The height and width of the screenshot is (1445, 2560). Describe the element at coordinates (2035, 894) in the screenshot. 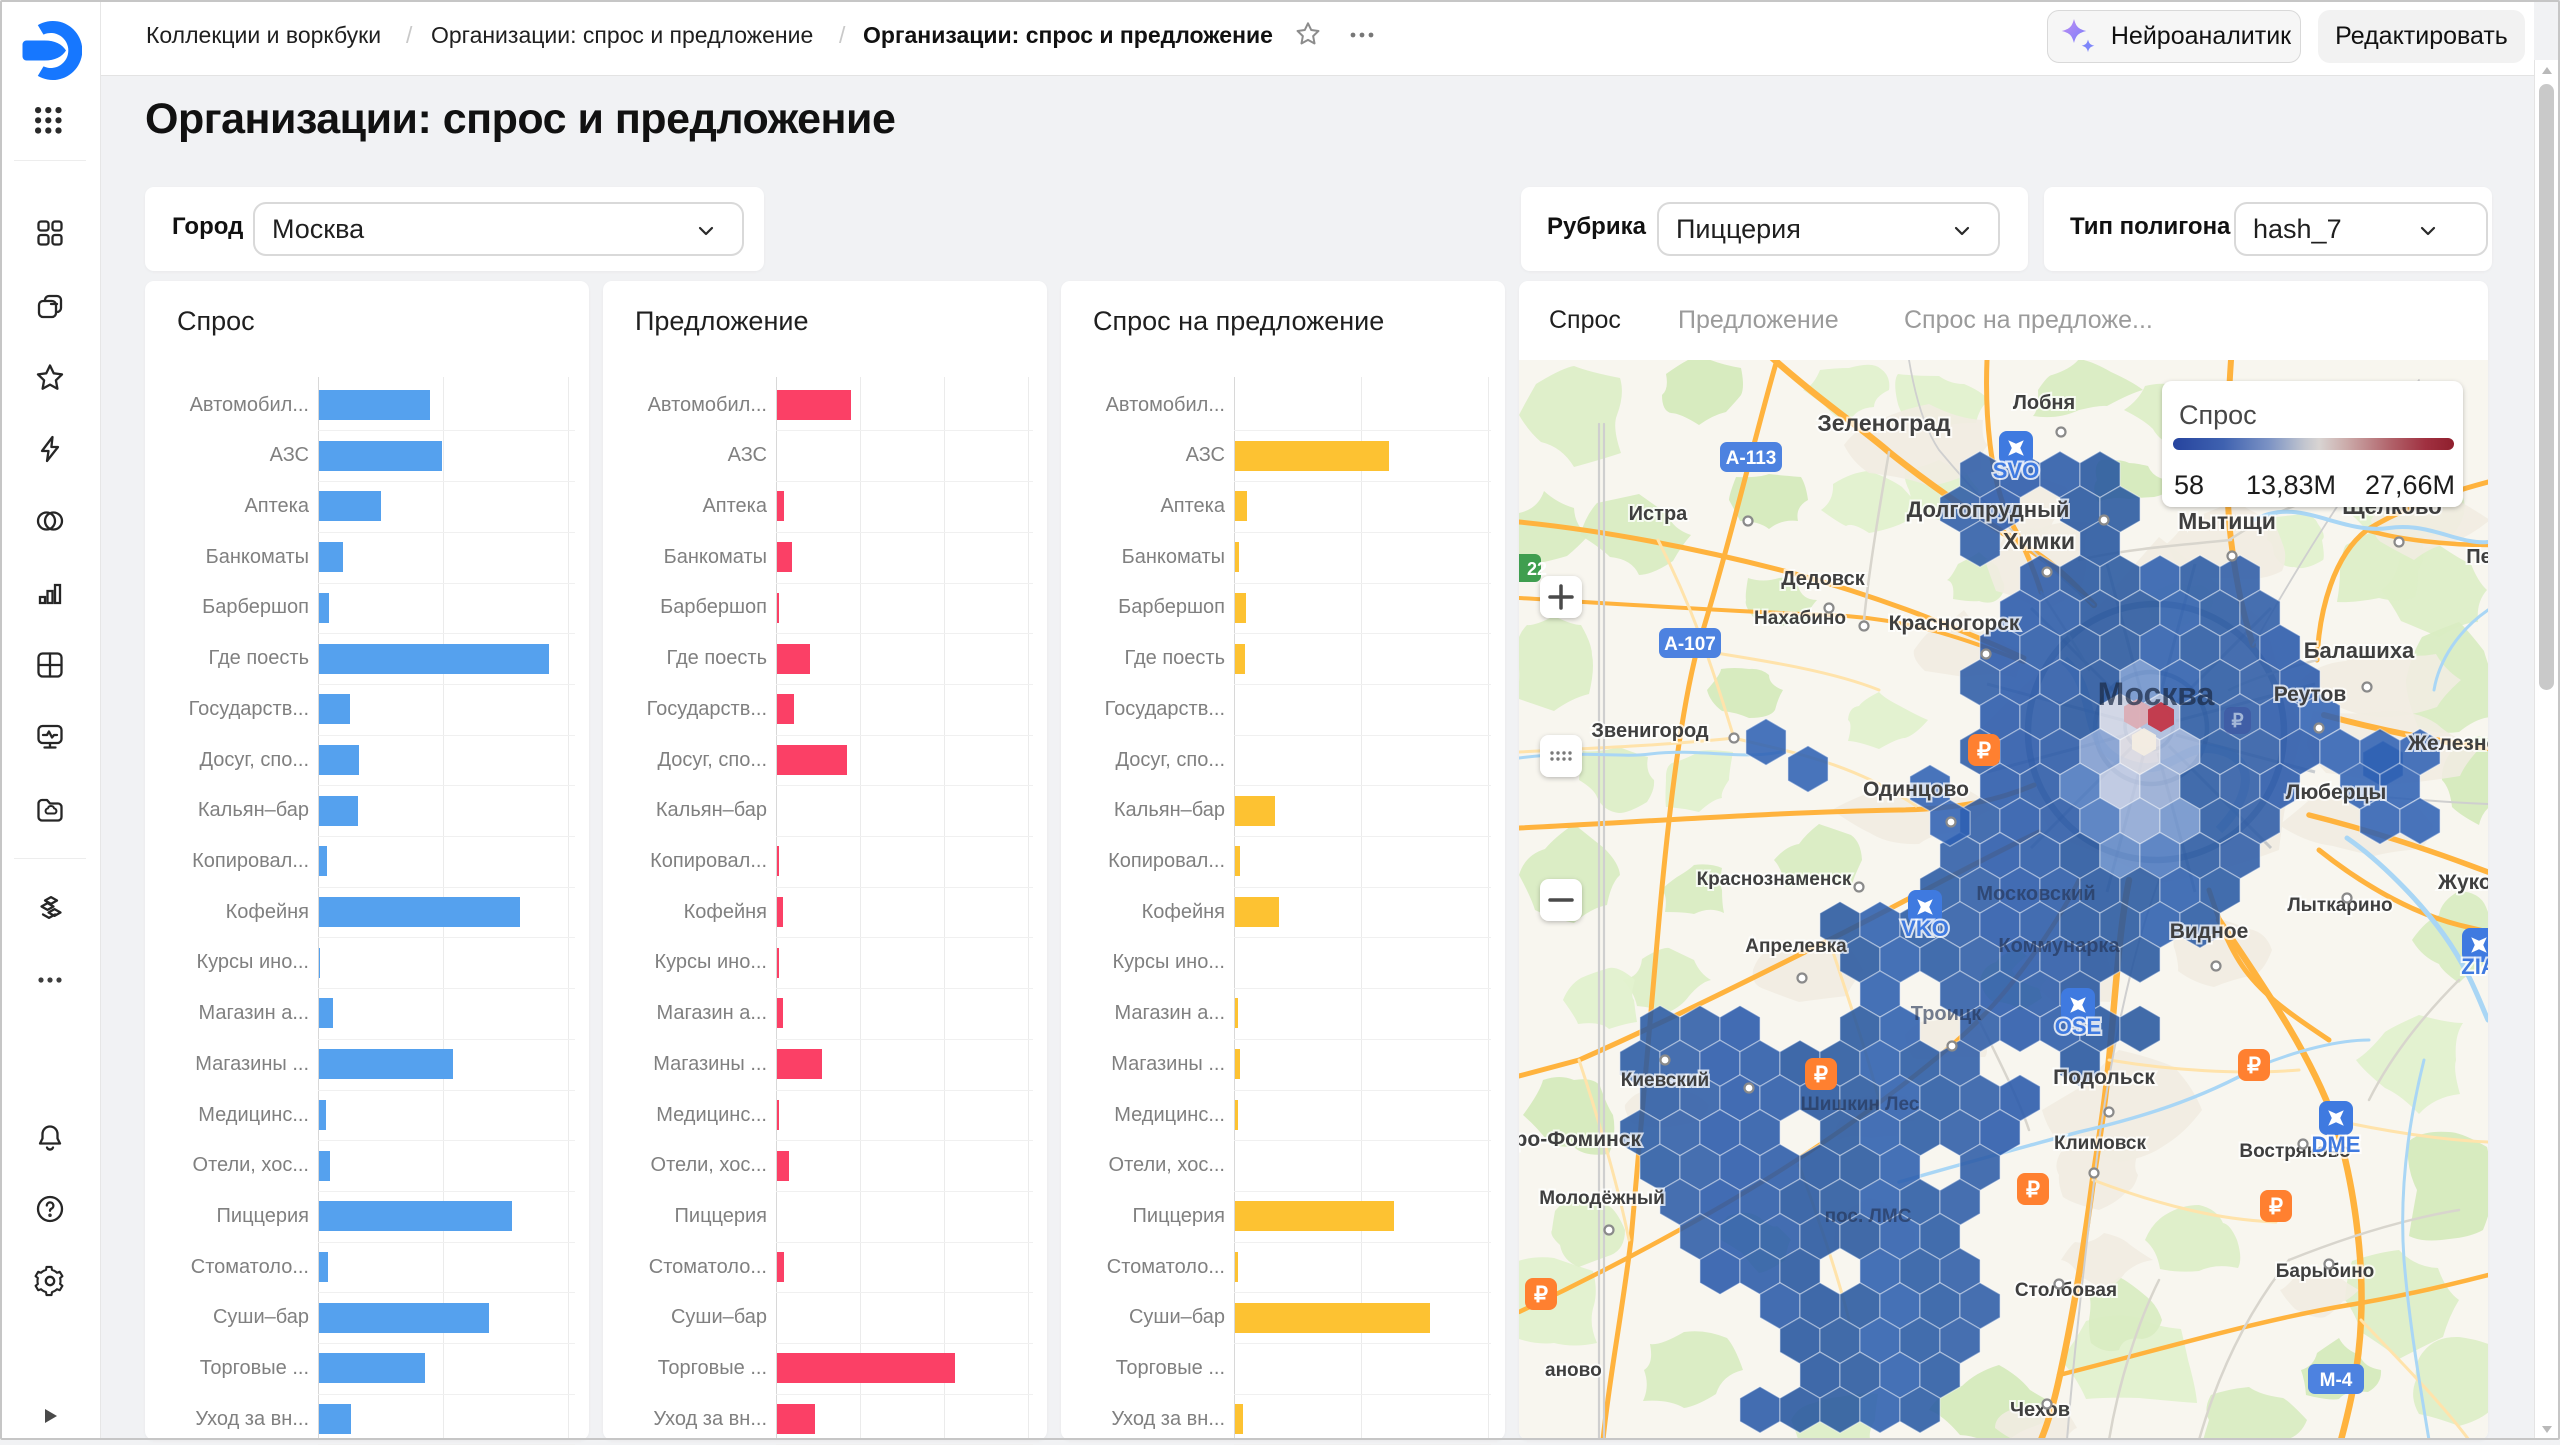

I see `svg-text: Московский` at that location.